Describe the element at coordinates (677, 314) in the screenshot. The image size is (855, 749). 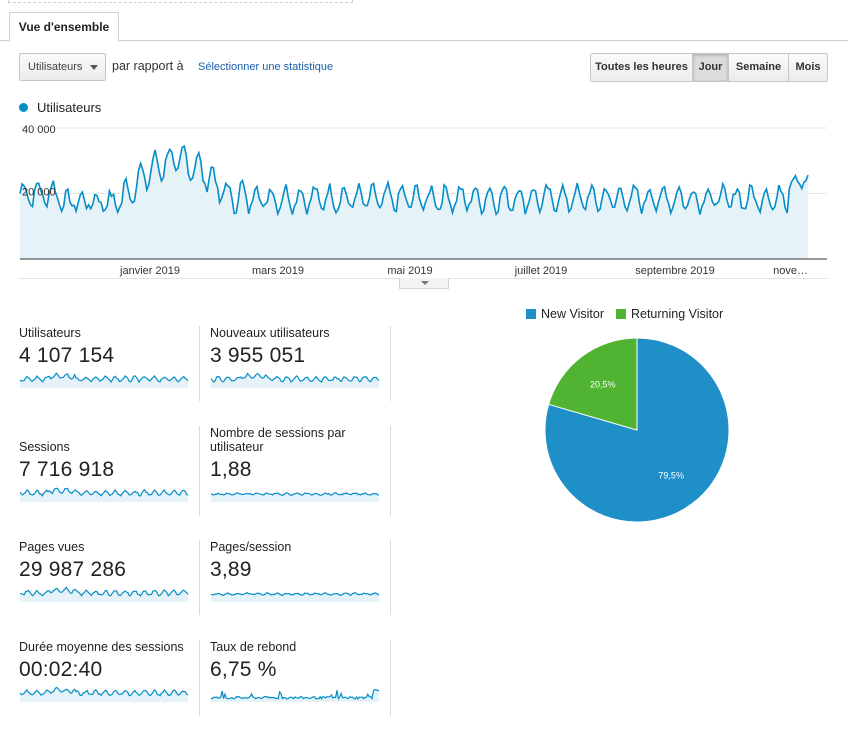
I see `pie-legend-label-returning: Returning Visitor` at that location.